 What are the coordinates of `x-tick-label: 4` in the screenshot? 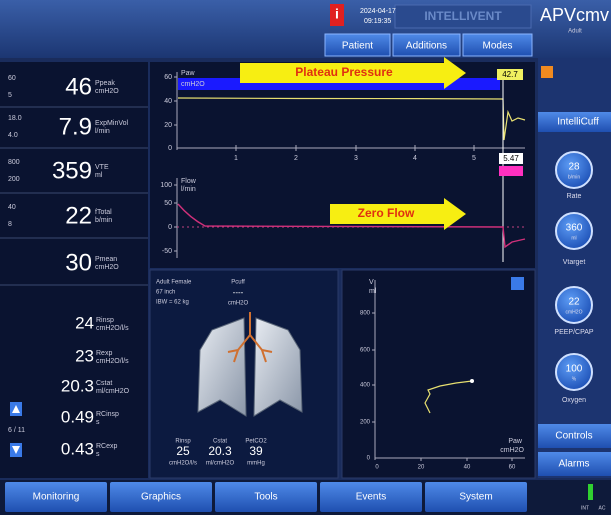 It's located at (415, 158).